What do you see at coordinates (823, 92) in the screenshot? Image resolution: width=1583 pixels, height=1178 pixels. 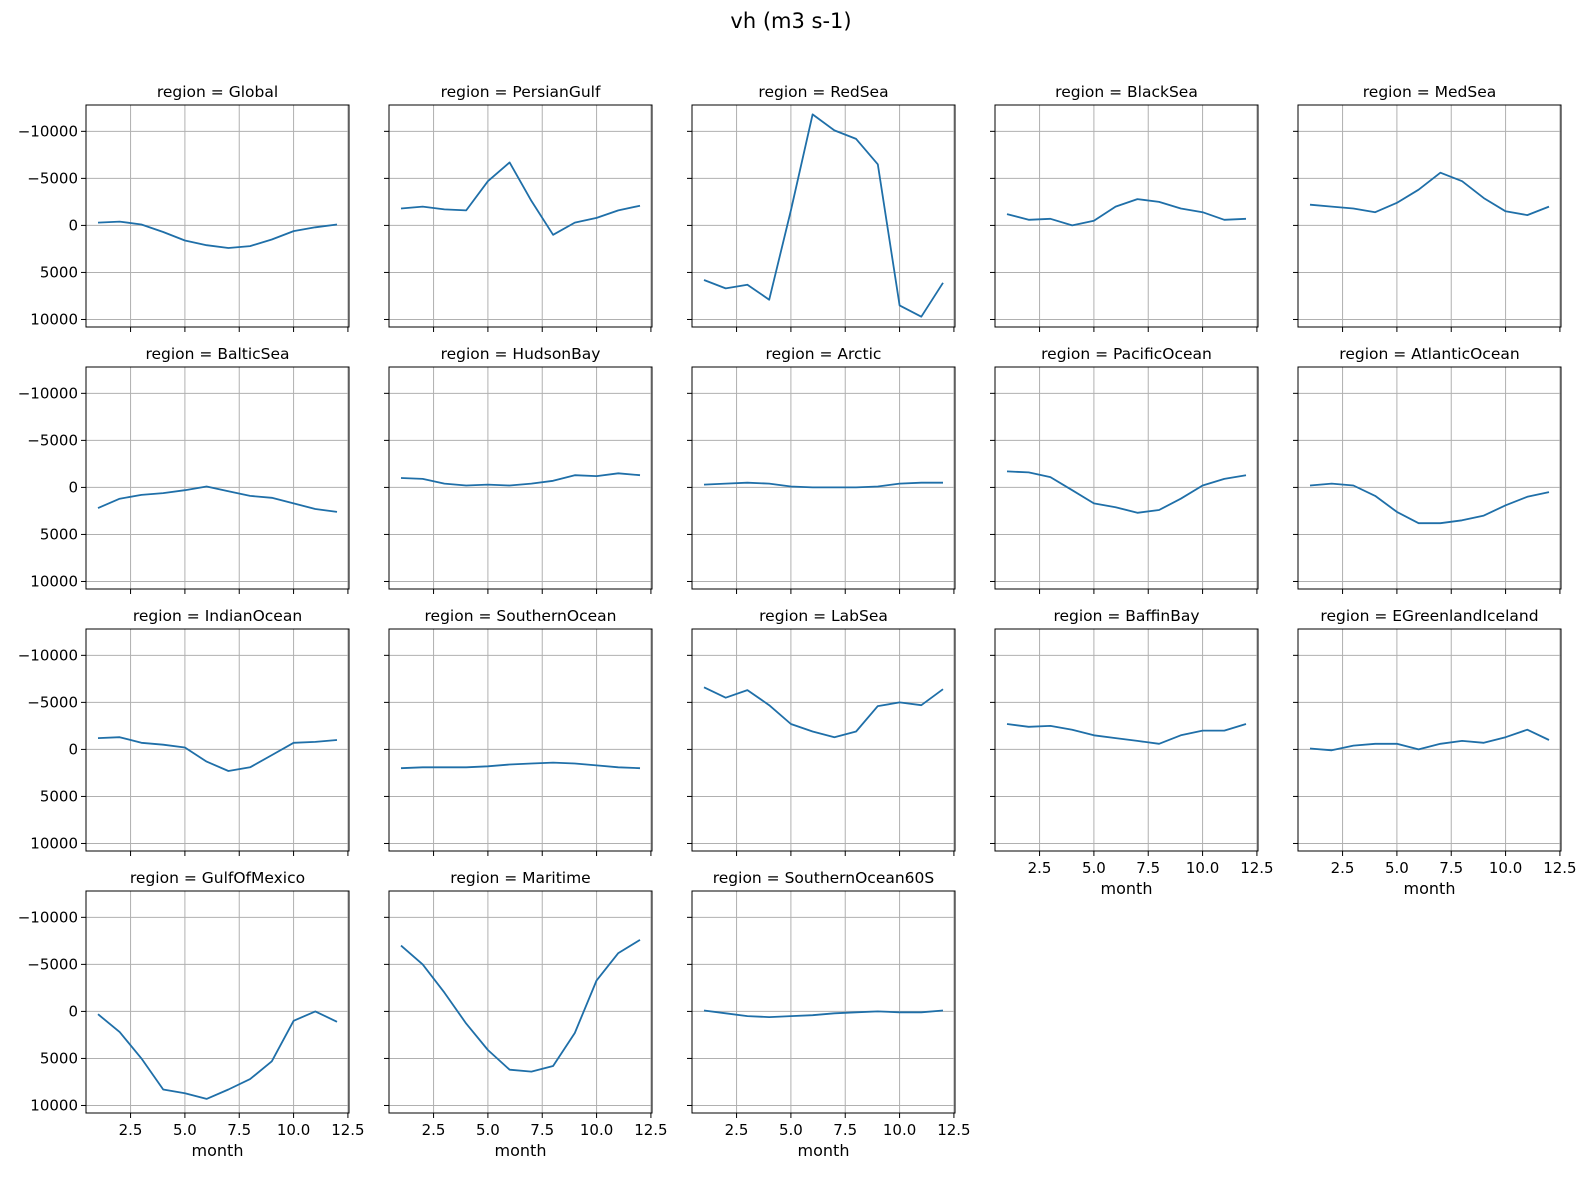 I see `panel-title: region = RedSea` at bounding box center [823, 92].